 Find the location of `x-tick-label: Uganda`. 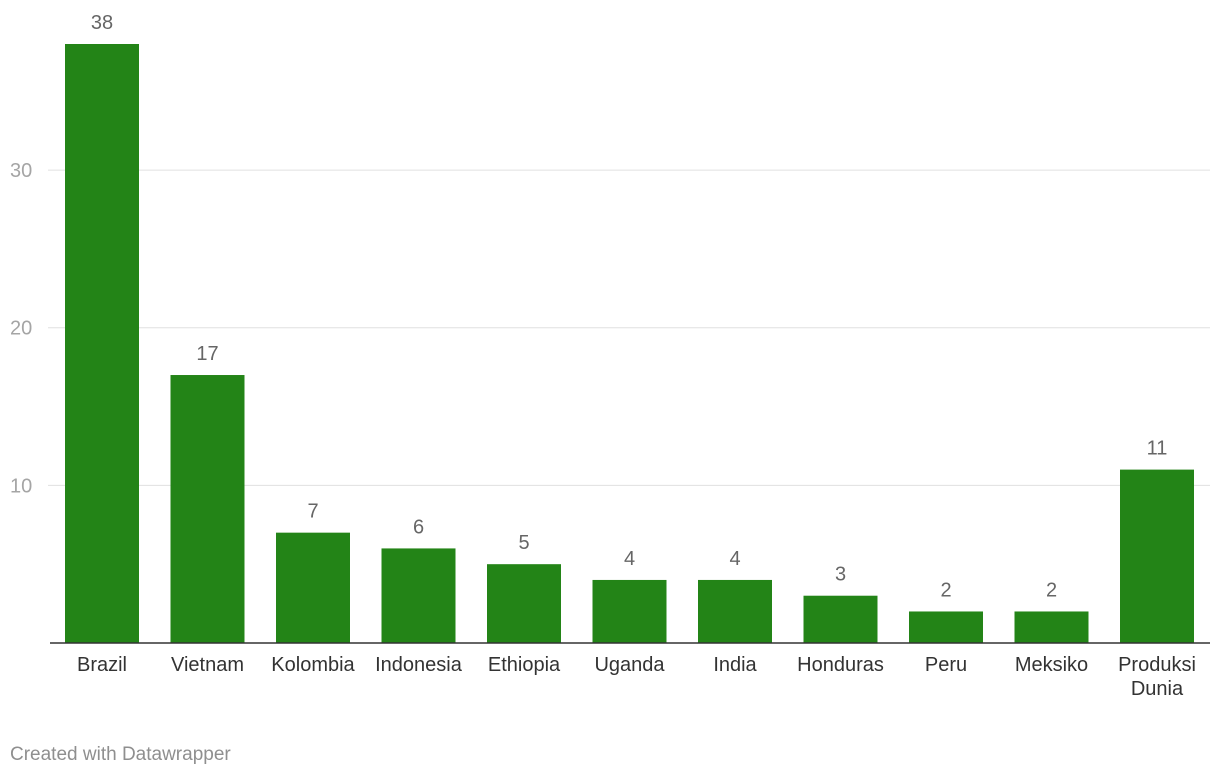

x-tick-label: Uganda is located at coordinates (629, 665).